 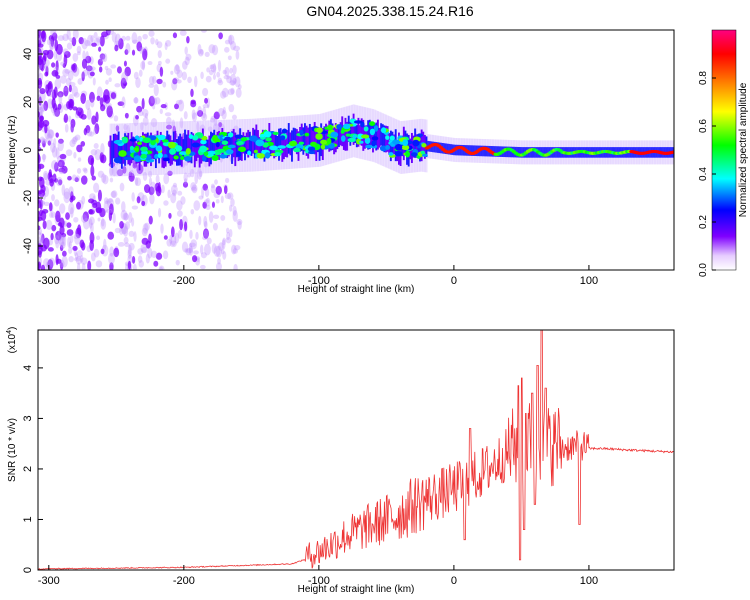 I want to click on y-tick-label: 0, so click(x=28, y=150).